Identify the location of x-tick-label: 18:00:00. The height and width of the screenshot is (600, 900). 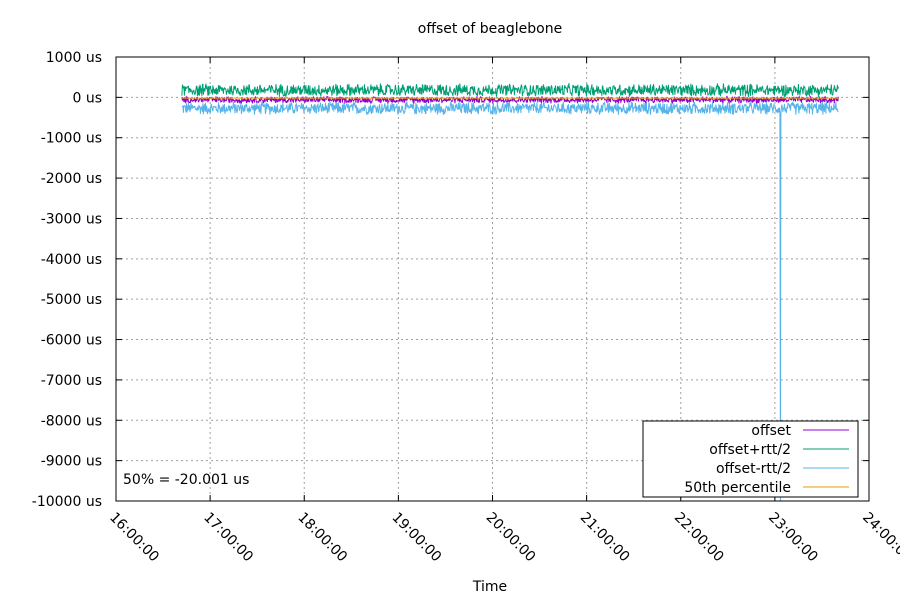
(322, 538).